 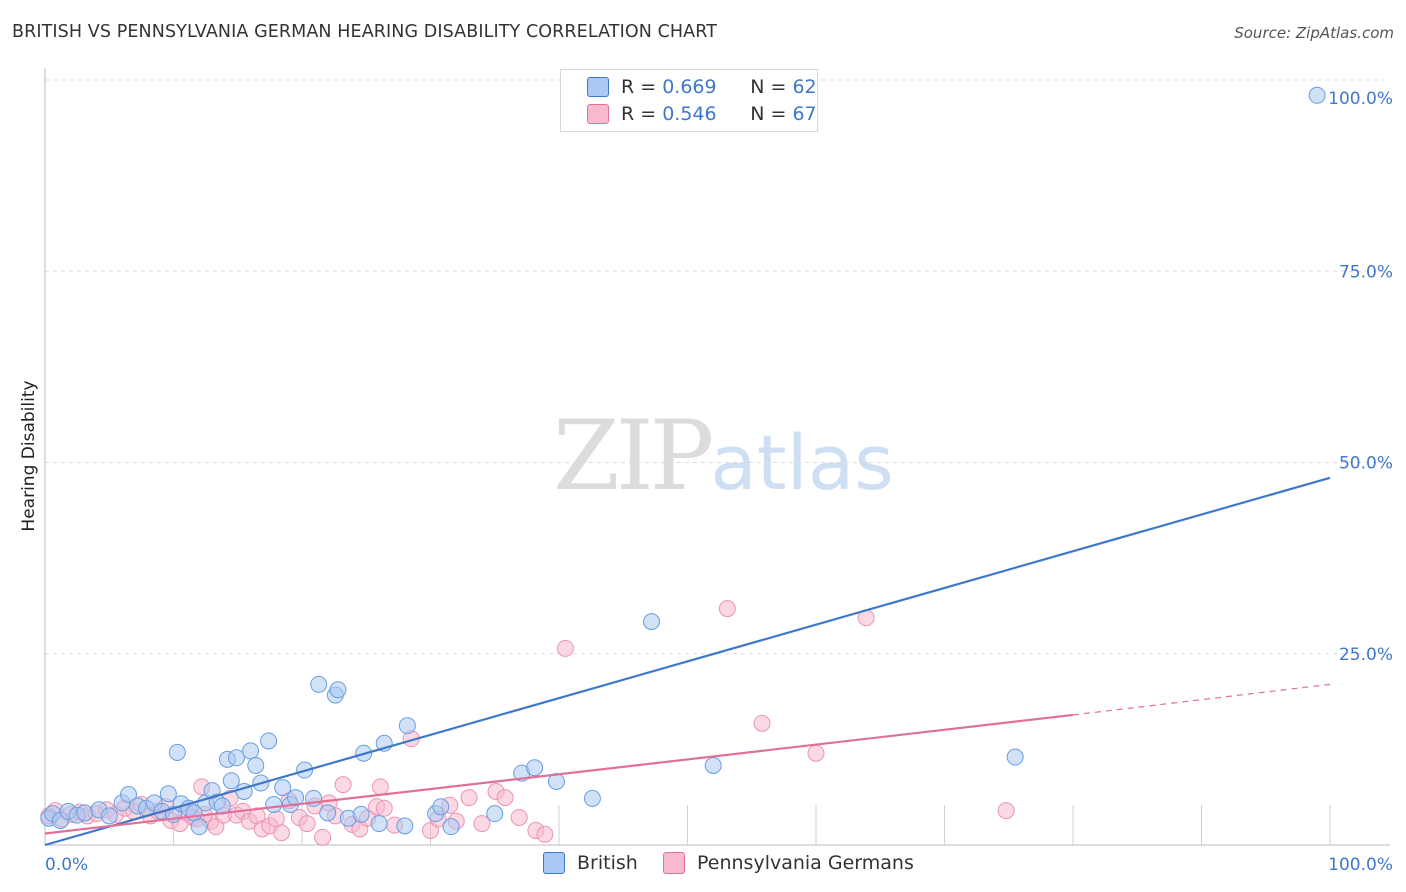 I want to click on legend-r-value: 0.669, so click(x=689, y=87).